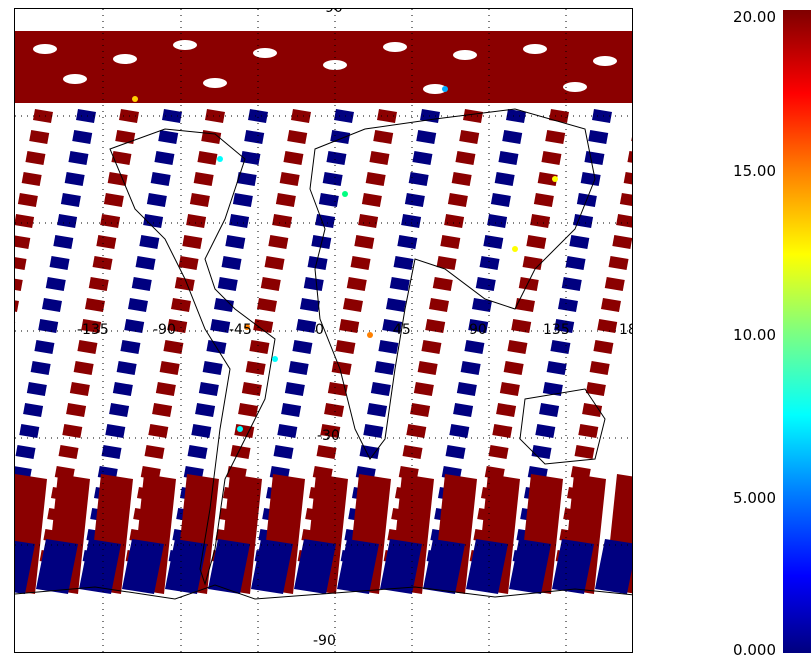 The image size is (811, 661). I want to click on lon-label-90: 90, so click(478, 330).